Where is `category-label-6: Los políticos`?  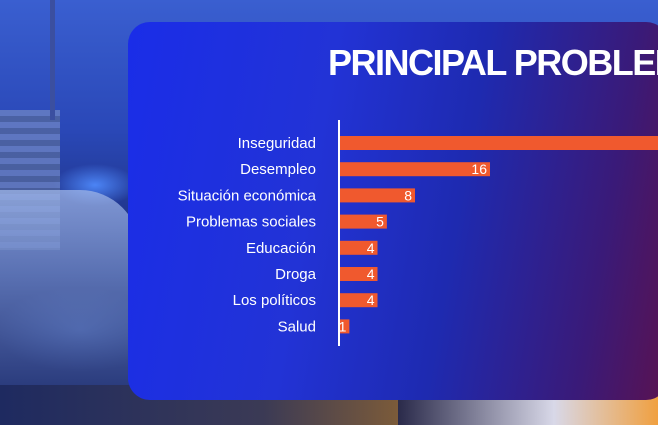
category-label-6: Los políticos is located at coordinates (274, 300).